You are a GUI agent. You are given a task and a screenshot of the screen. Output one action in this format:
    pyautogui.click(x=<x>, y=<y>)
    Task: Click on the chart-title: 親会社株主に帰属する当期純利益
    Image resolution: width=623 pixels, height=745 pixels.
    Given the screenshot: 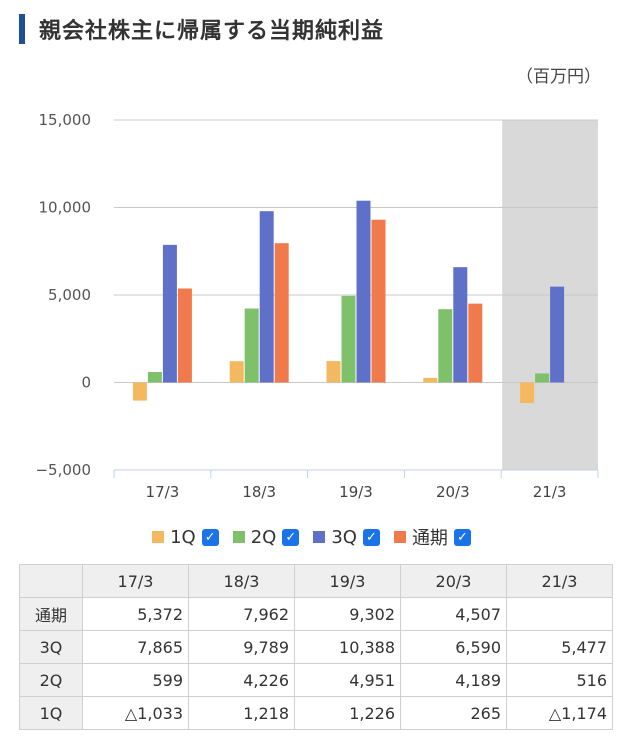 What is the action you would take?
    pyautogui.click(x=201, y=29)
    